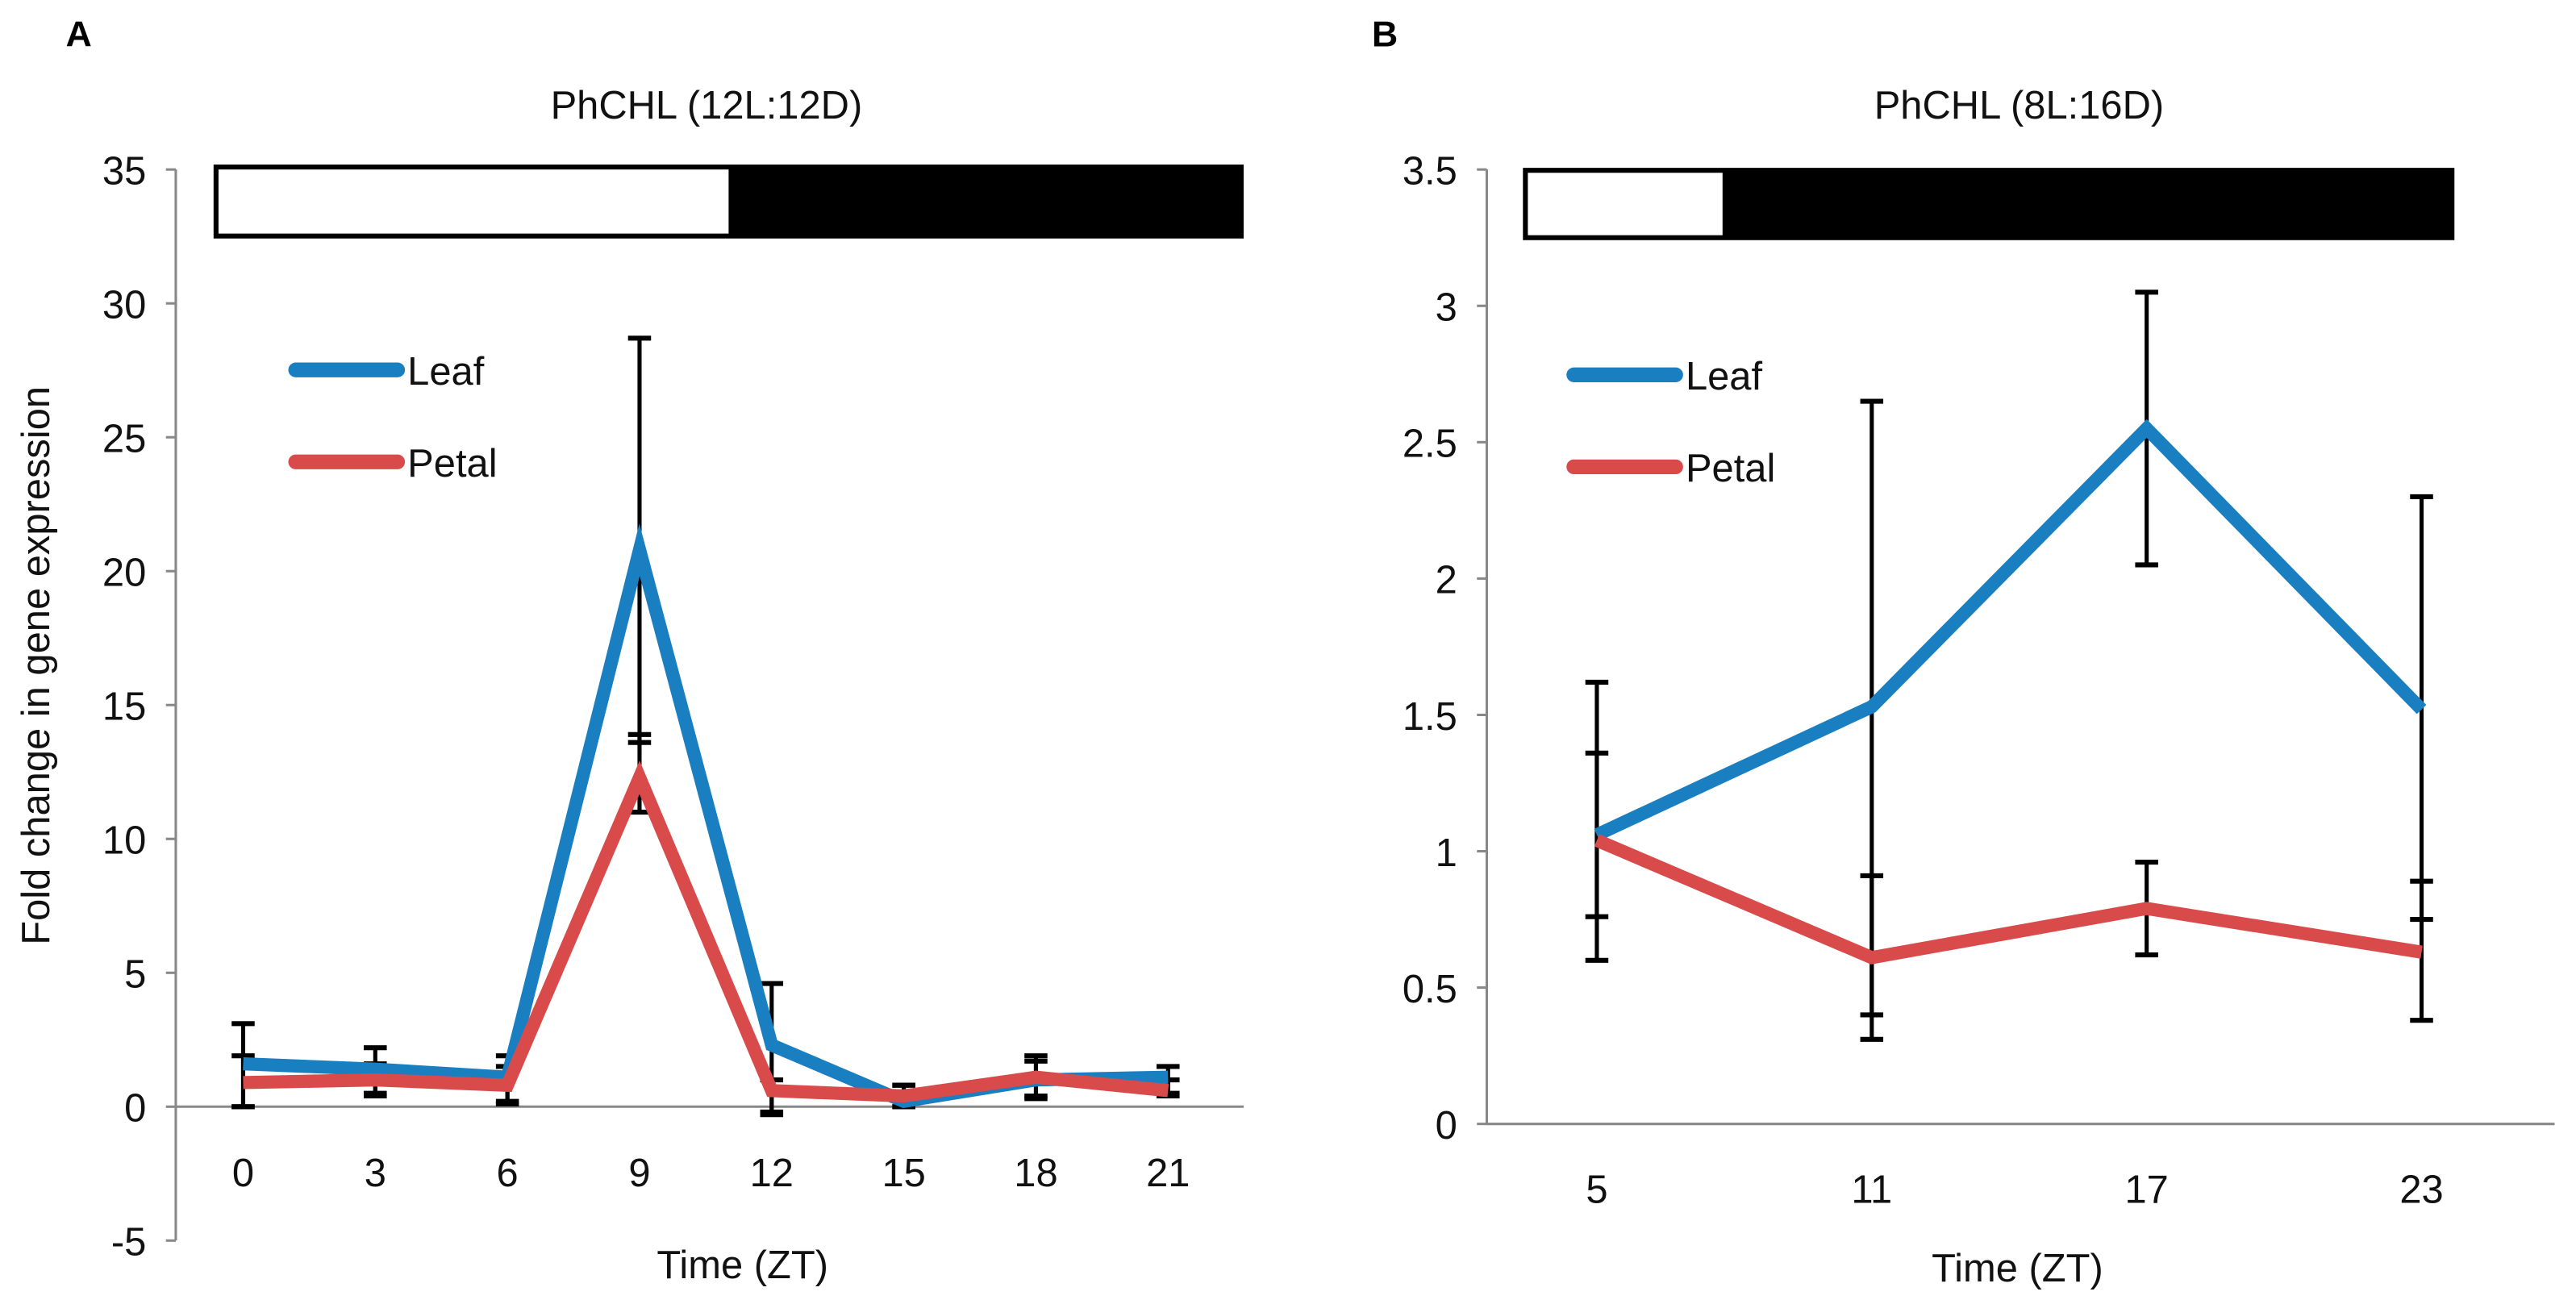  I want to click on x-tick-label: 23, so click(2421, 1189).